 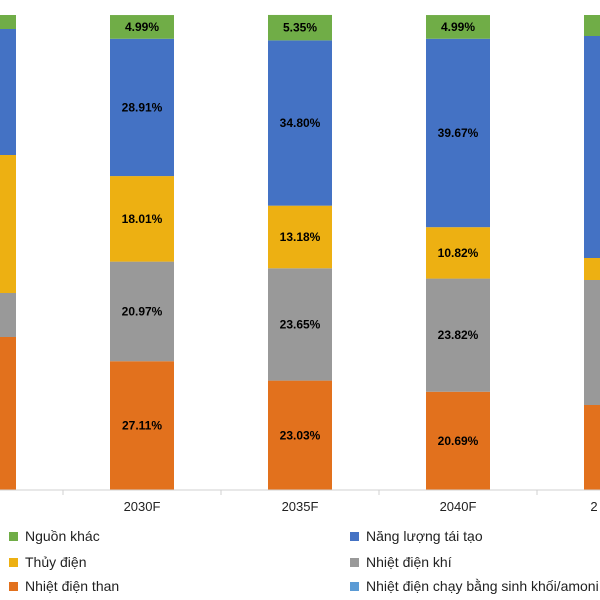 I want to click on data-label: 39.67%, so click(x=458, y=133).